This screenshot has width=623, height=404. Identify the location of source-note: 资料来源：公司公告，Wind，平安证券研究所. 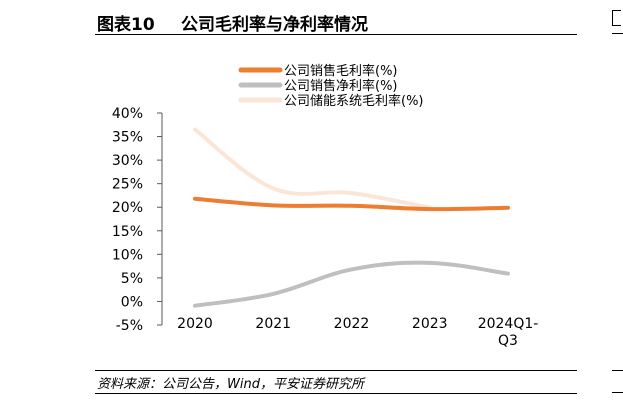
(230, 384).